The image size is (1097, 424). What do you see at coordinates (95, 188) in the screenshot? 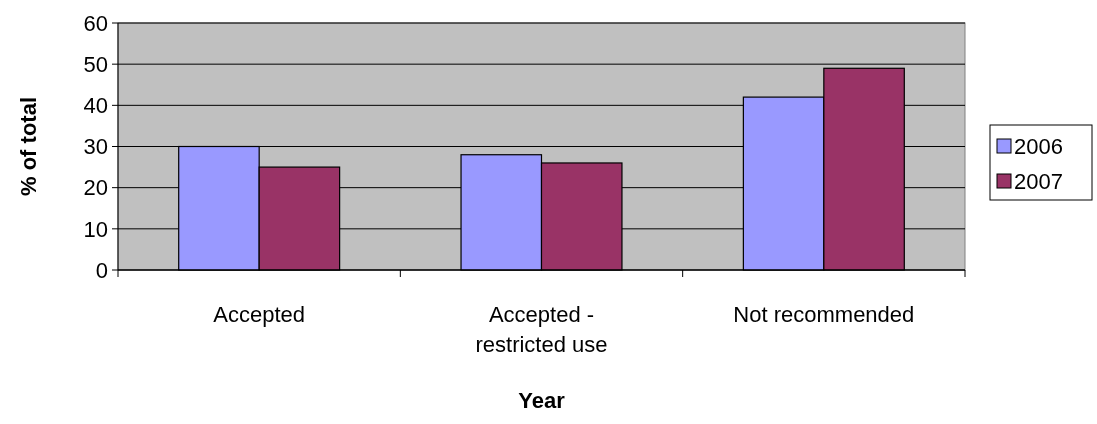
I see `y-tick-label: 20` at bounding box center [95, 188].